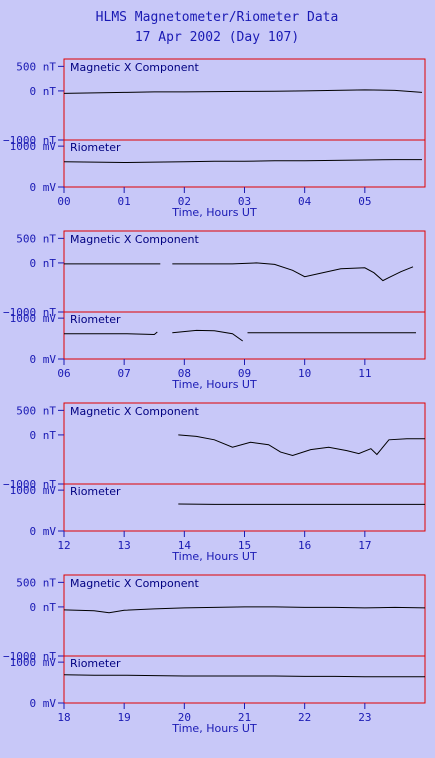  What do you see at coordinates (184, 201) in the screenshot?
I see `x-tick-label: 02` at bounding box center [184, 201].